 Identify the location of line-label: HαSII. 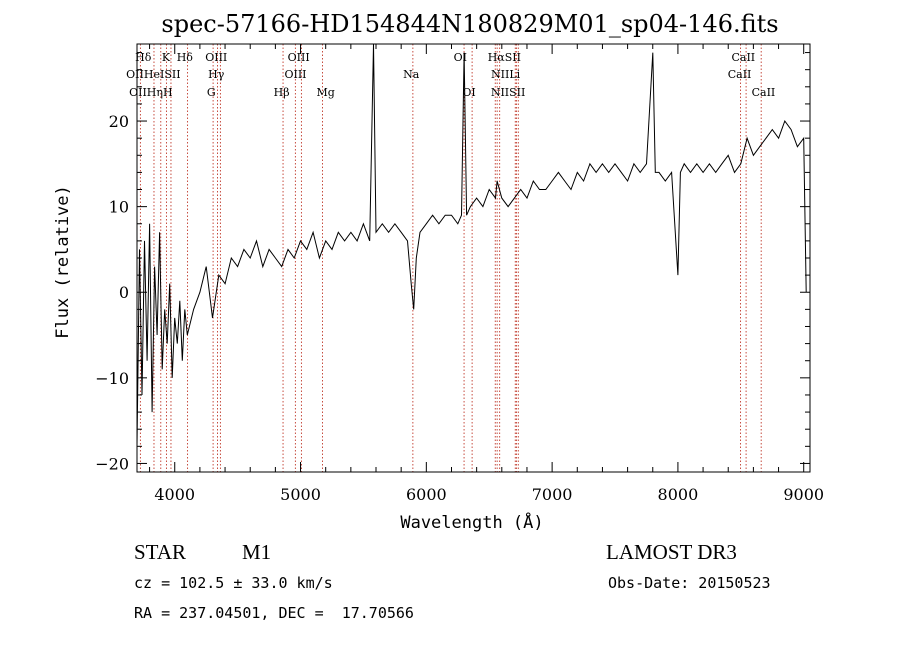
(504, 57).